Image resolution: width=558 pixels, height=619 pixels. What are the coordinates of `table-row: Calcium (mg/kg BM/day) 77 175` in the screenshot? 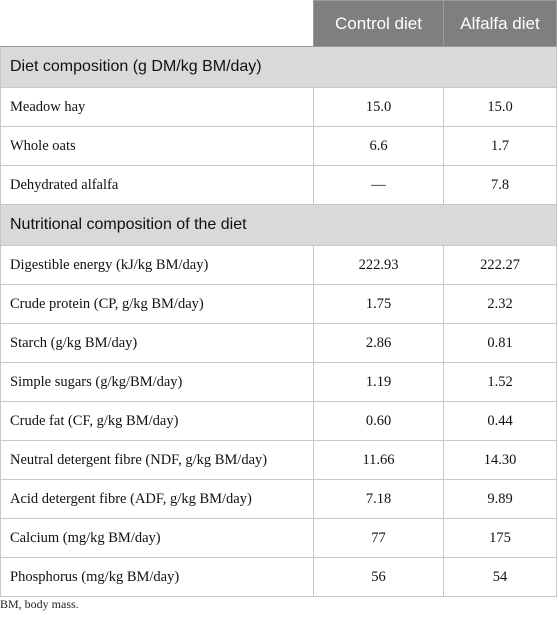 It's located at (278, 538).